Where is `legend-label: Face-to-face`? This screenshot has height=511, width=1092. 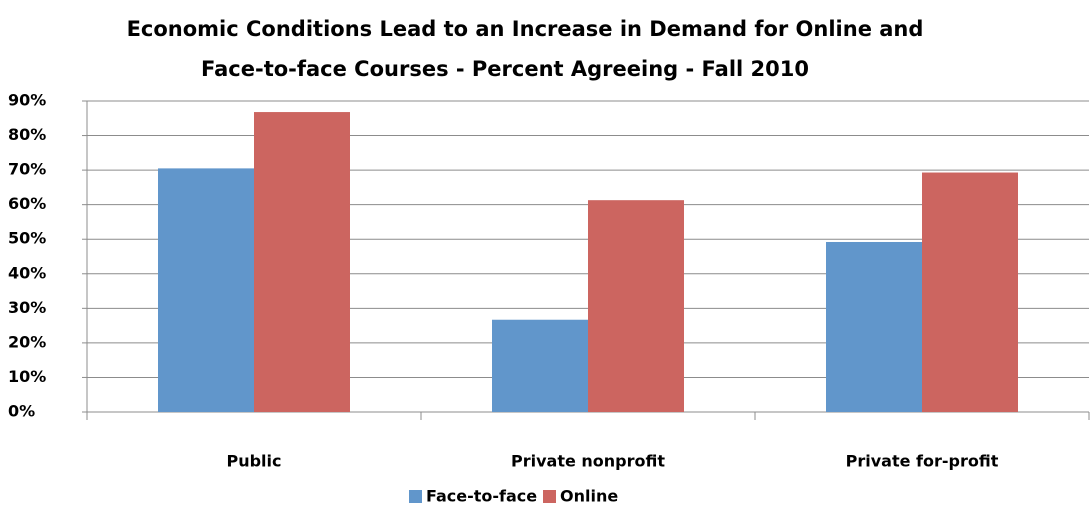
legend-label: Face-to-face is located at coordinates (481, 496).